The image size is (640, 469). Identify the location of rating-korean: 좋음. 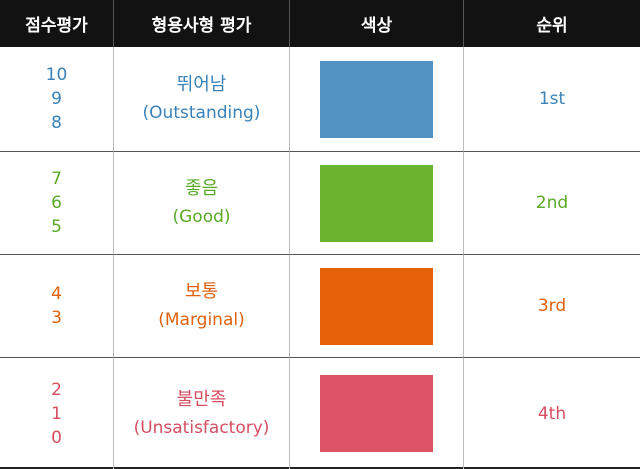
(201, 188).